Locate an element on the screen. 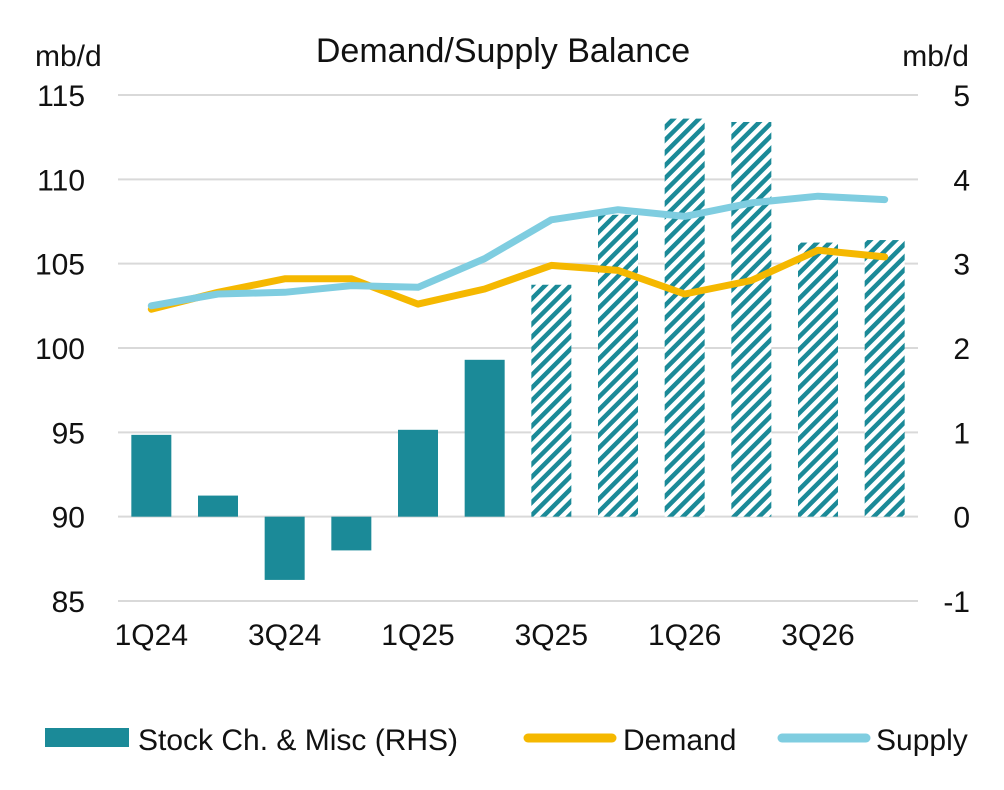  left-tick-label: 85 is located at coordinates (68, 602).